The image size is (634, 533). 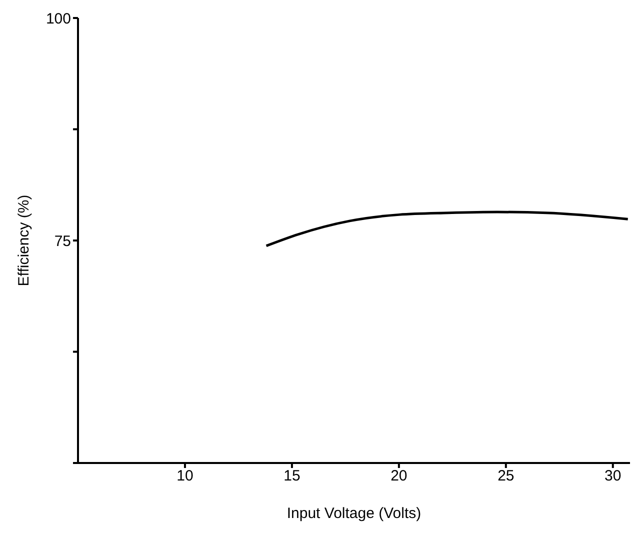 What do you see at coordinates (447, 229) in the screenshot?
I see `line-series` at bounding box center [447, 229].